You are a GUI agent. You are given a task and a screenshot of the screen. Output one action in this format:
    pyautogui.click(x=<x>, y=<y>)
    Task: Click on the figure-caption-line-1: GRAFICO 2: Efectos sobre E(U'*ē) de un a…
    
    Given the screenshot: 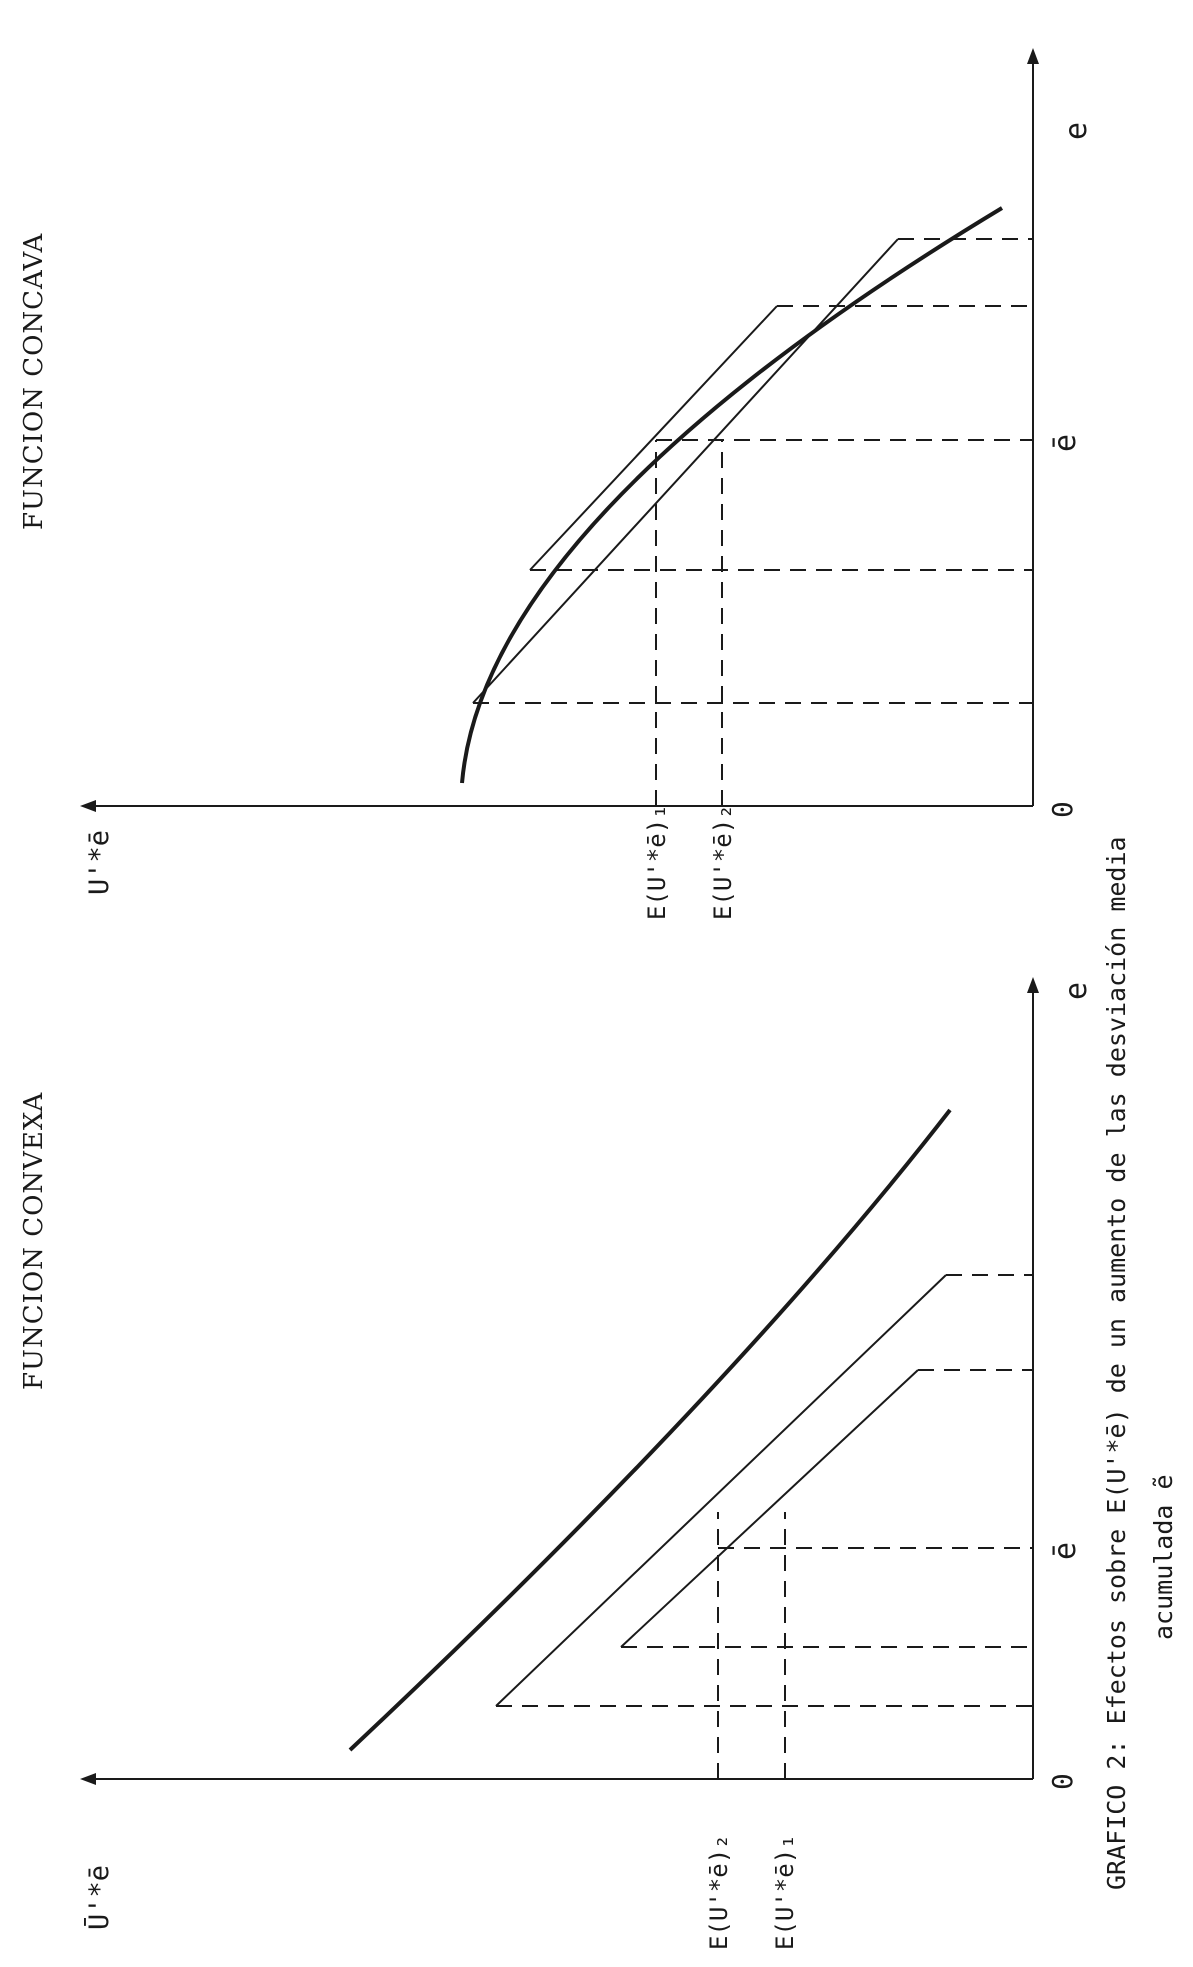 What is the action you would take?
    pyautogui.click(x=1116, y=1363)
    